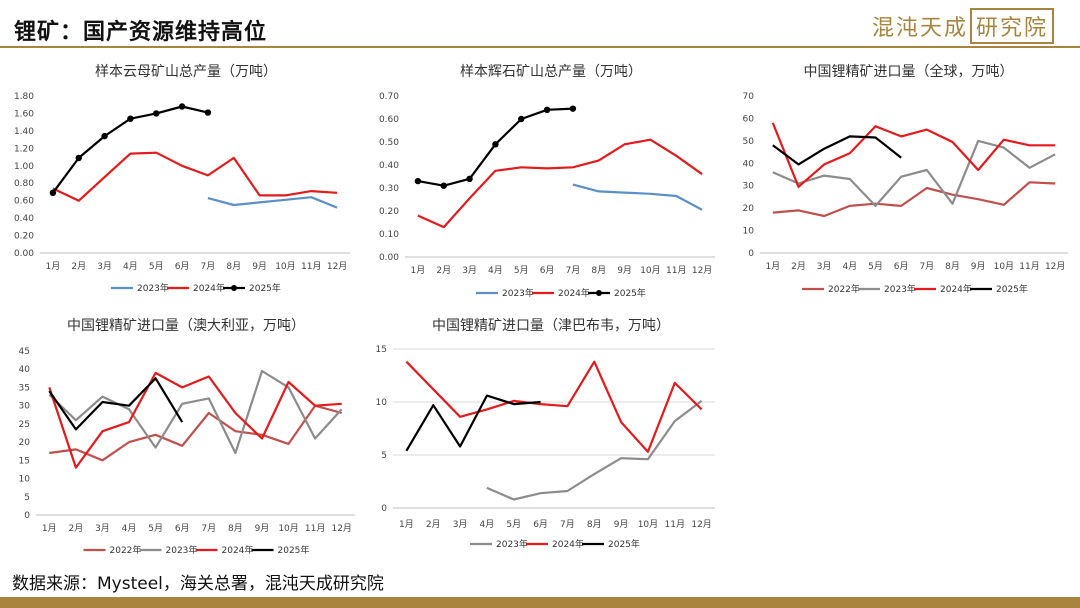  I want to click on y-tick-label: 0.30, so click(389, 189).